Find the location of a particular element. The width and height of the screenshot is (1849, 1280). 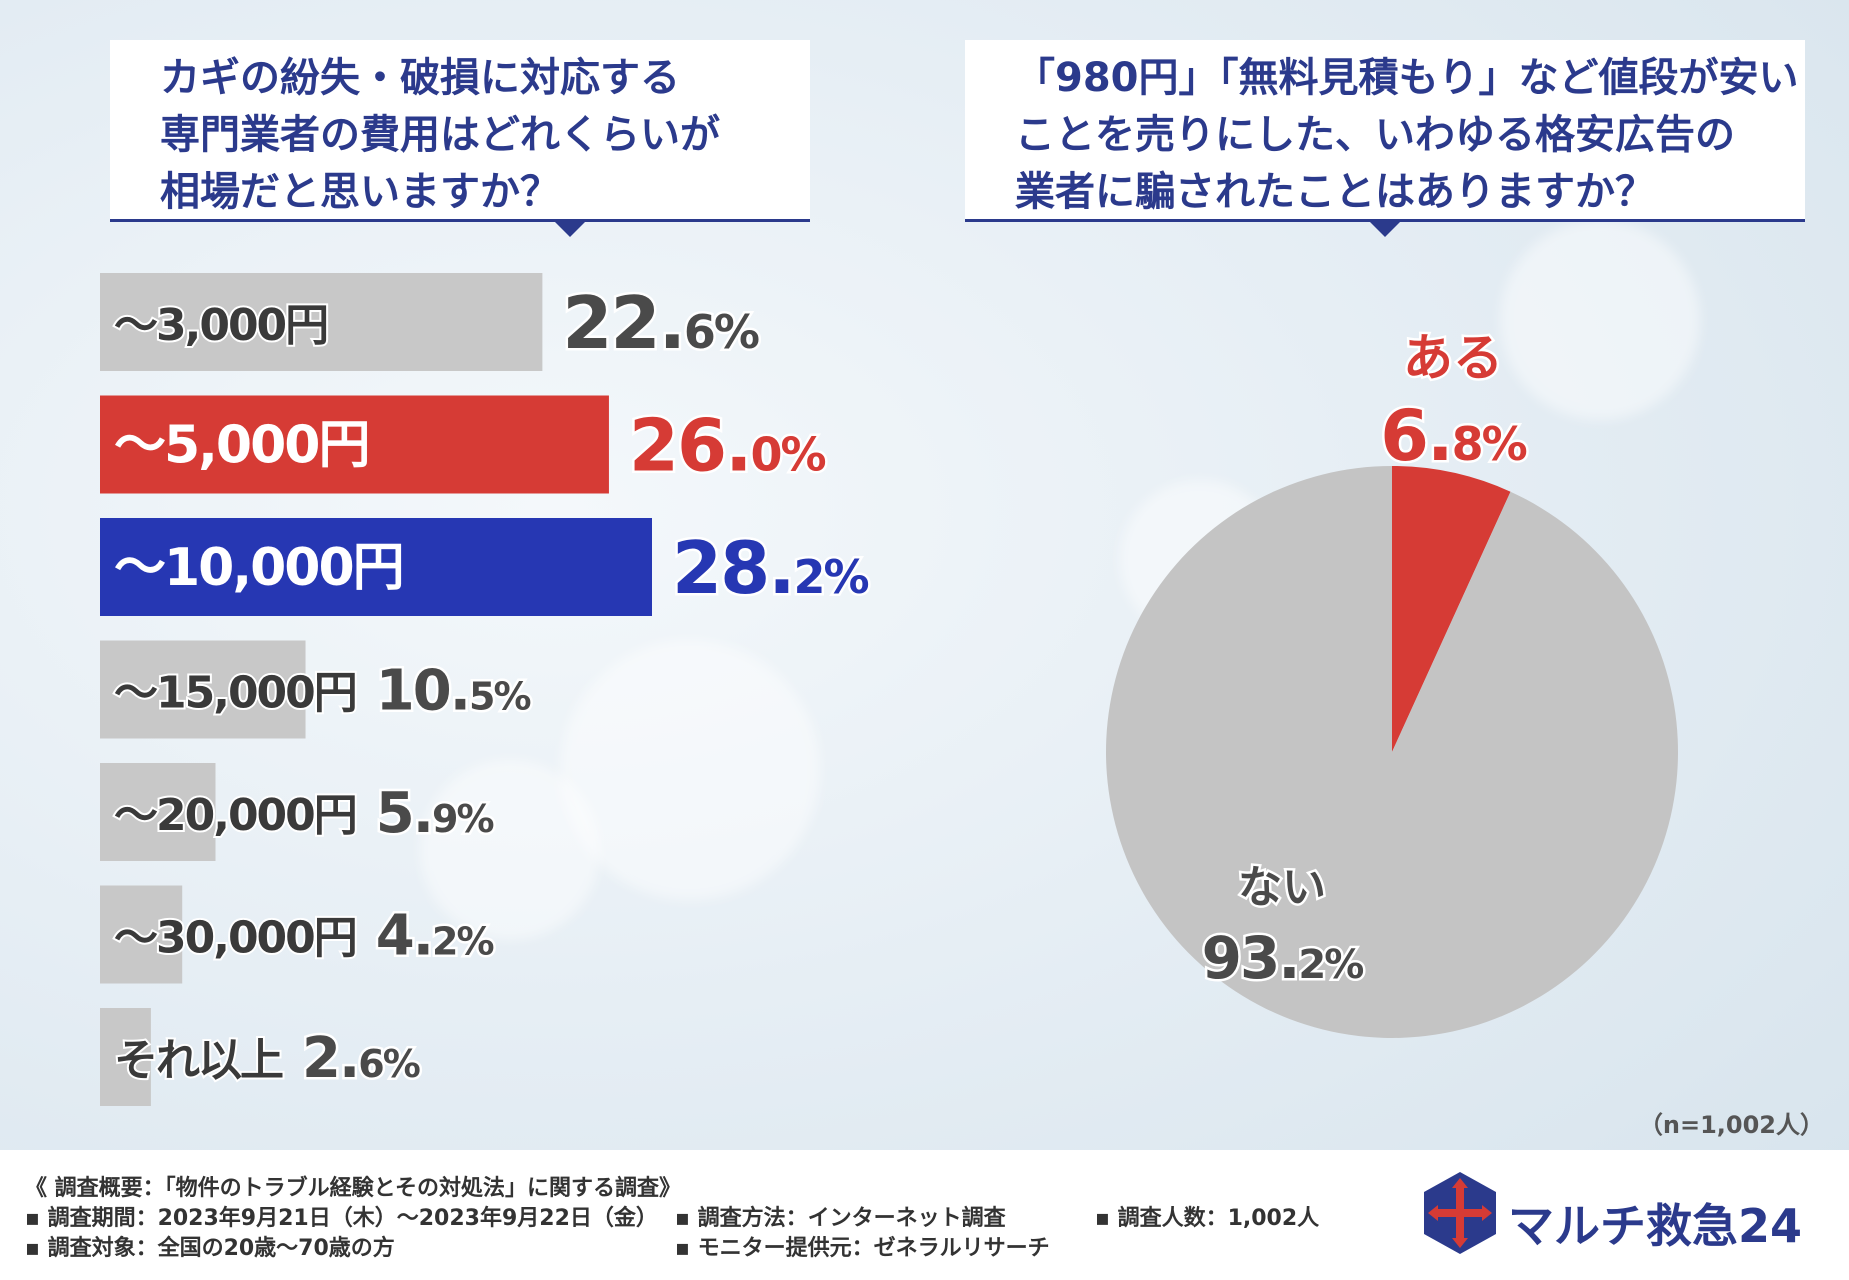

bar-category-label-3: ～15,000円 is located at coordinates (235, 693).